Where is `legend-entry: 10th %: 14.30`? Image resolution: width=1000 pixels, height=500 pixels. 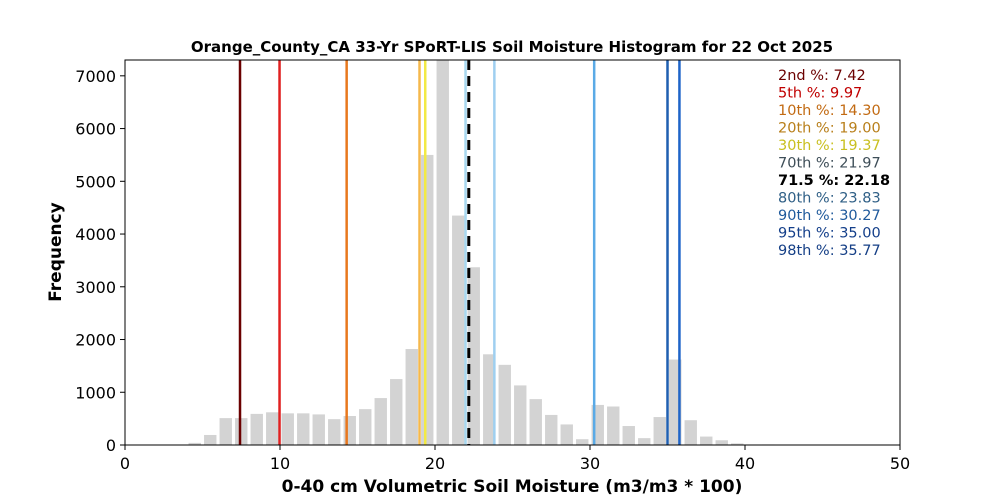 legend-entry: 10th %: 14.30 is located at coordinates (829, 111).